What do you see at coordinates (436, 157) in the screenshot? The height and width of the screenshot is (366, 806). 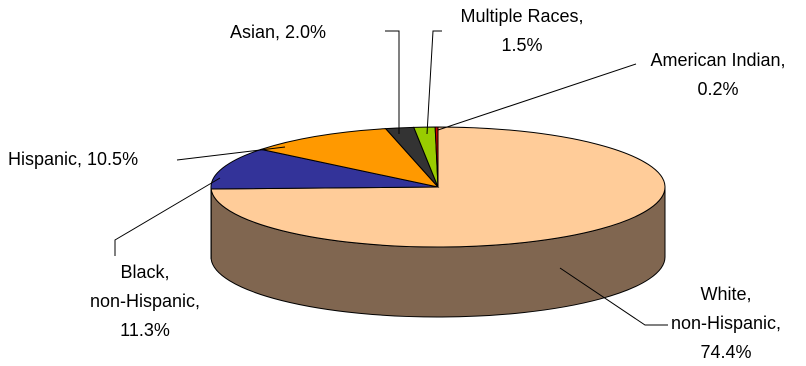 I see `pie-slice-american-indian` at bounding box center [436, 157].